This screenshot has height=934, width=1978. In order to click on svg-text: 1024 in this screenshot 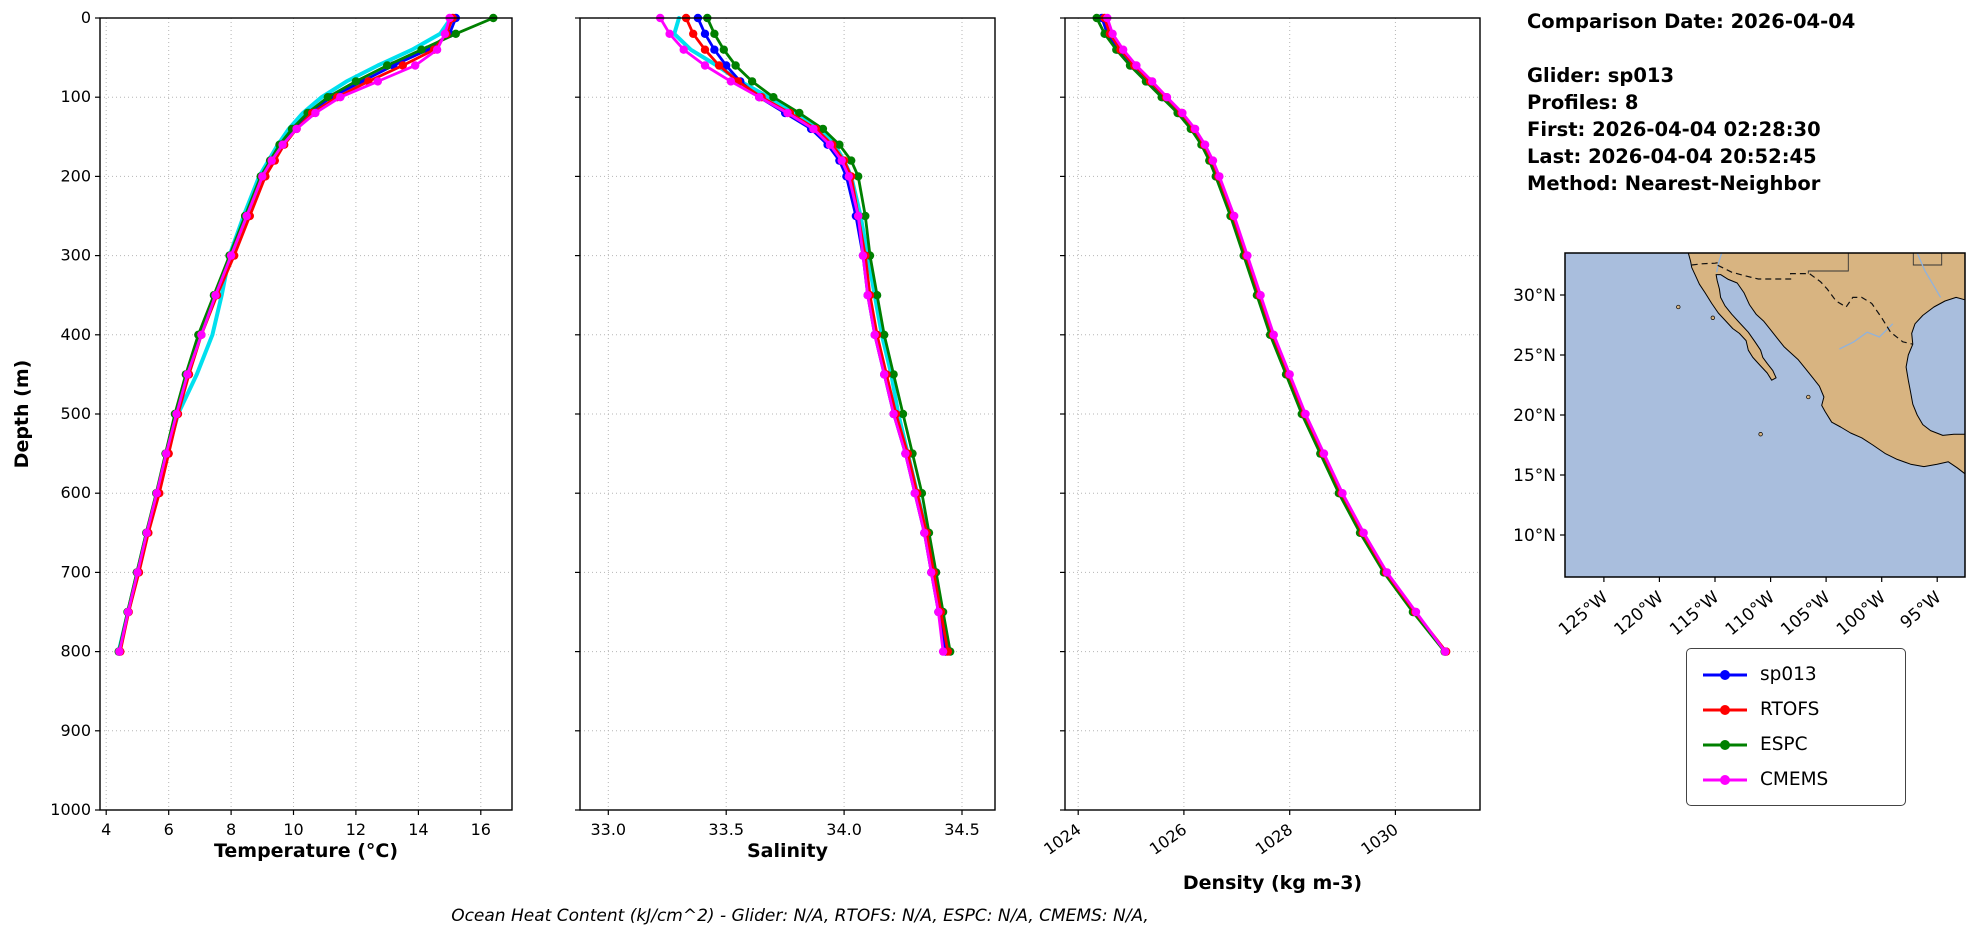, I will do `click(1062, 839)`.